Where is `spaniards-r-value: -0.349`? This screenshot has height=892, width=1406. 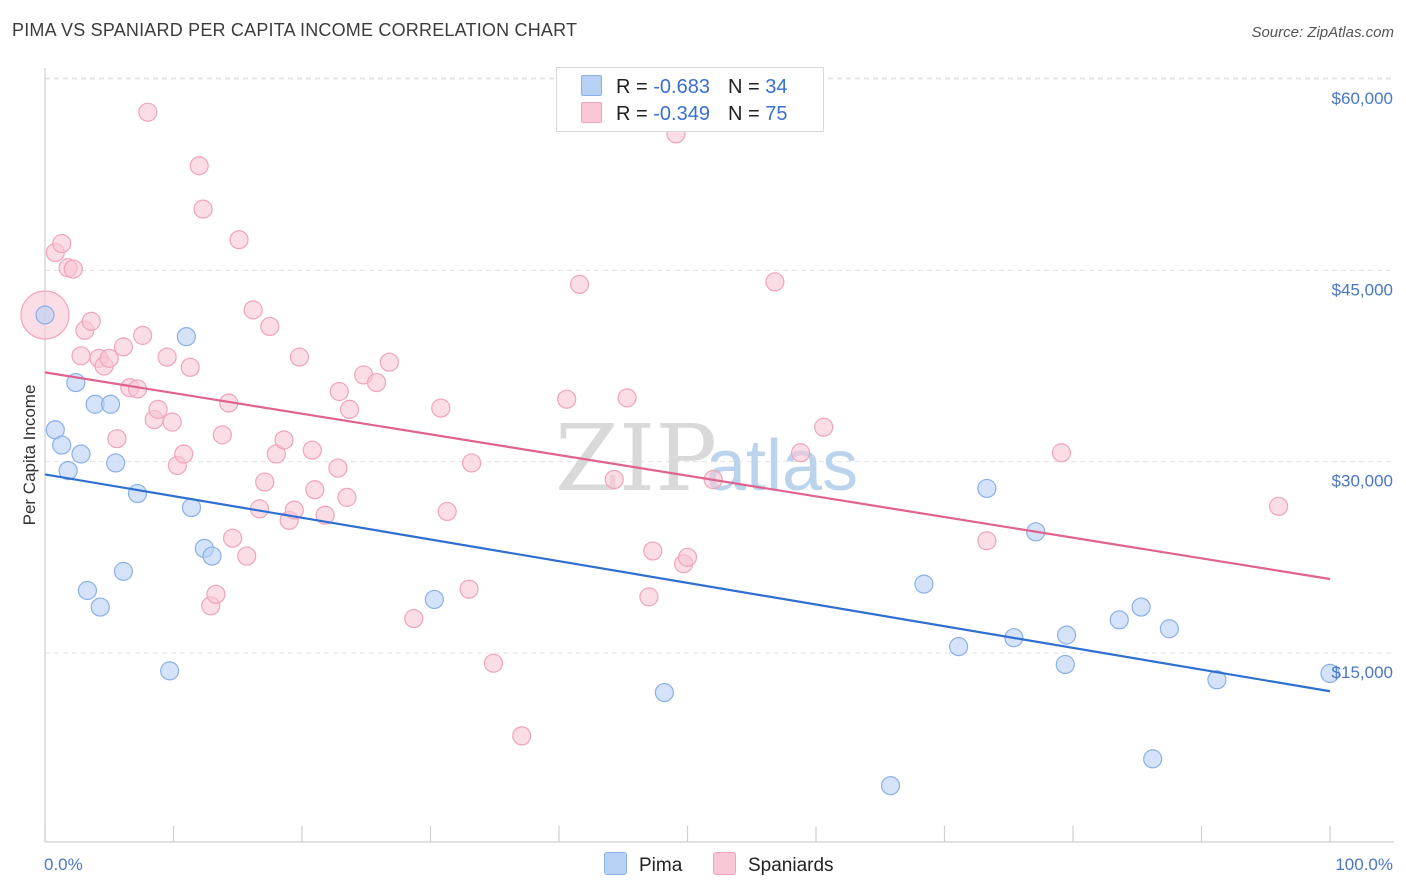
spaniards-r-value: -0.349 is located at coordinates (681, 114).